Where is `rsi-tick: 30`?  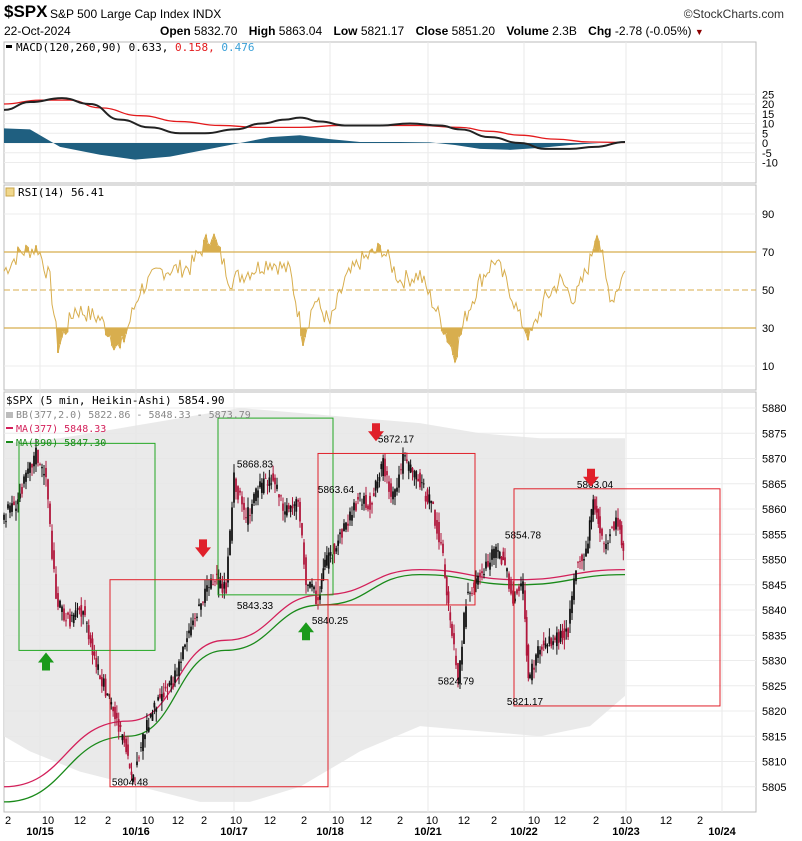
rsi-tick: 30 is located at coordinates (768, 329).